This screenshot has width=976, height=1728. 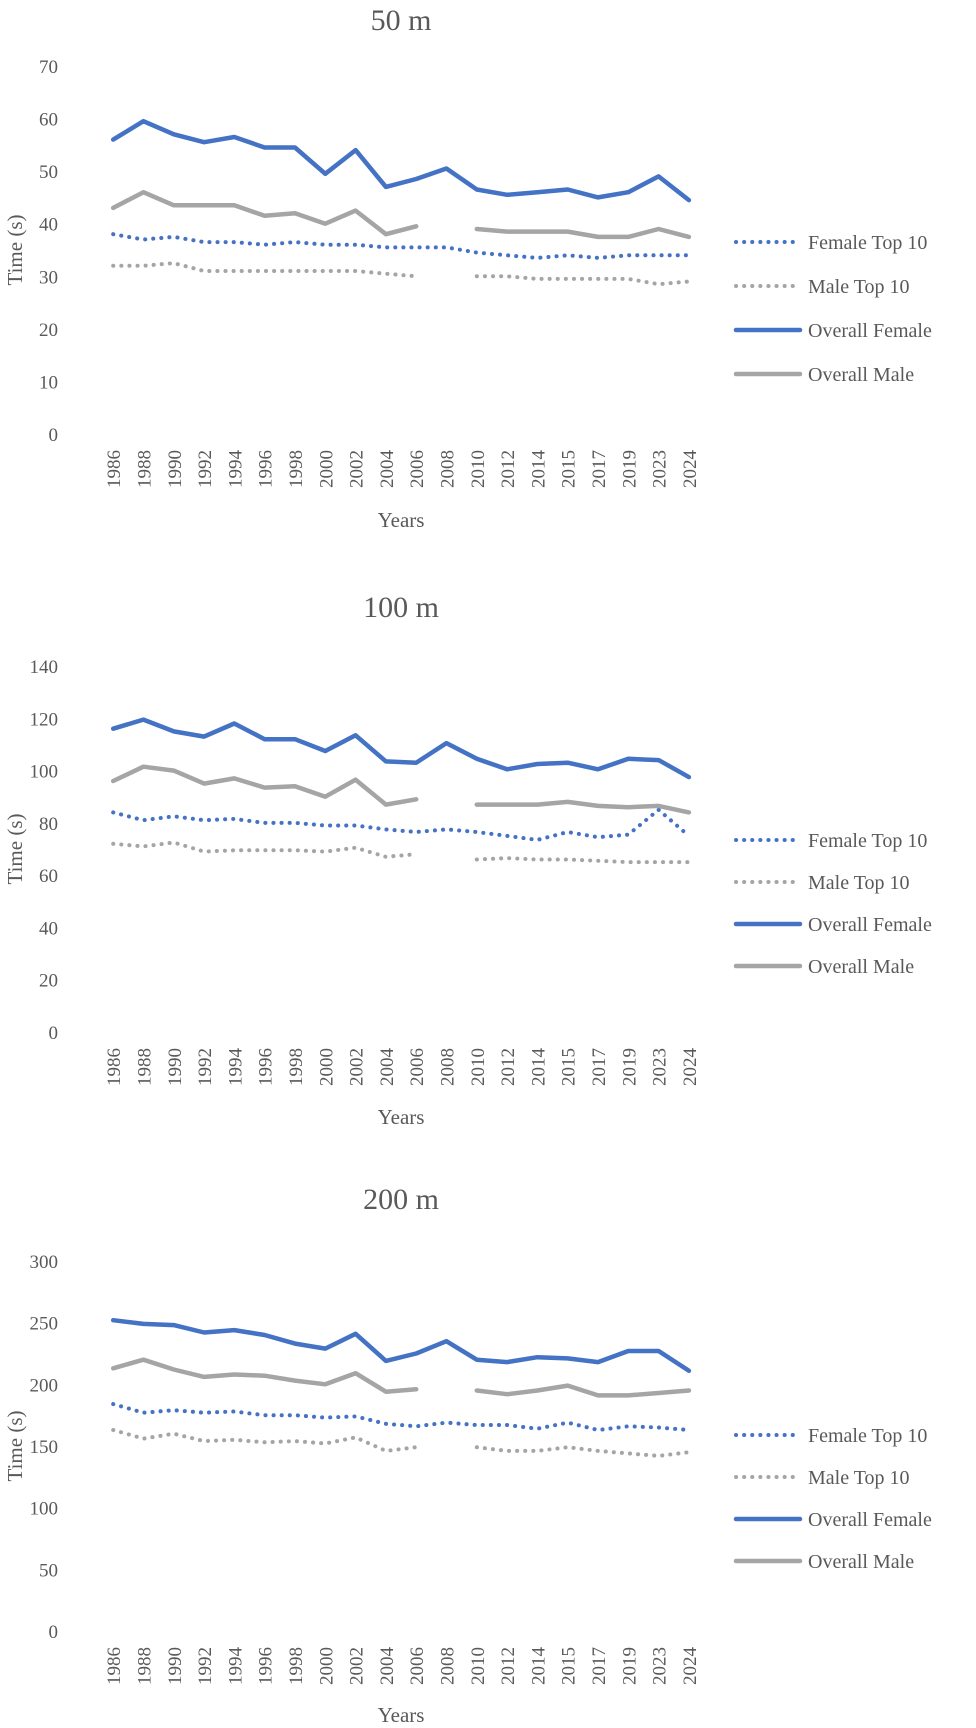 What do you see at coordinates (401, 607) in the screenshot?
I see `chart-title: 100 m` at bounding box center [401, 607].